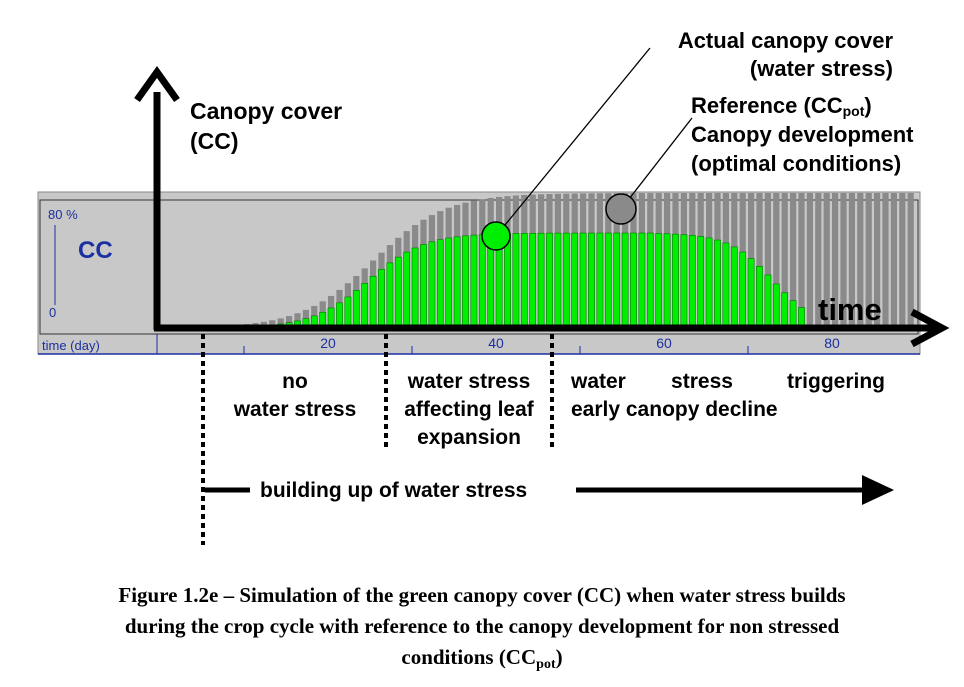 The image size is (964, 687). I want to click on actual-label-line1: Actual canopy cover, so click(786, 40).